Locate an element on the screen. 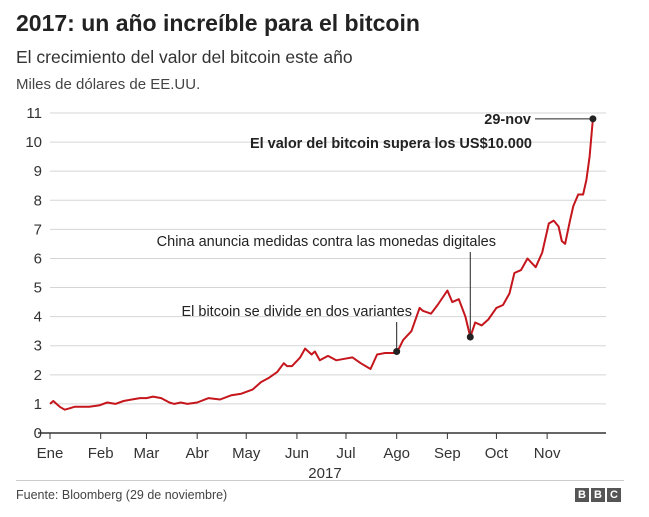 The height and width of the screenshot is (517, 649). y-axis-unit-label: Miles de dólares de EE.UU. is located at coordinates (108, 84).